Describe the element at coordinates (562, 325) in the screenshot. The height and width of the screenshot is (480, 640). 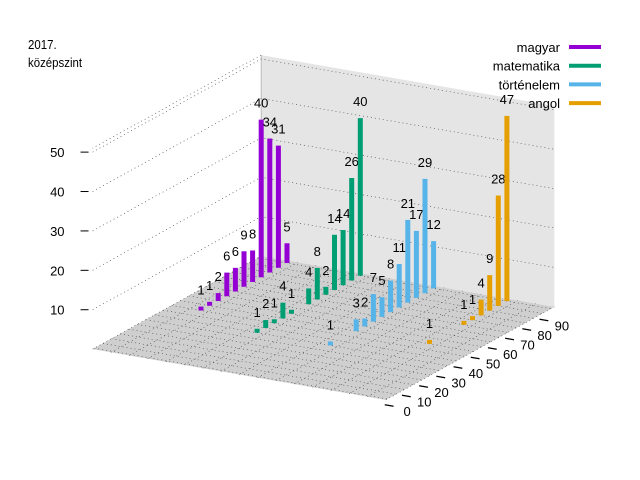
I see `x-tick-label: 90` at that location.